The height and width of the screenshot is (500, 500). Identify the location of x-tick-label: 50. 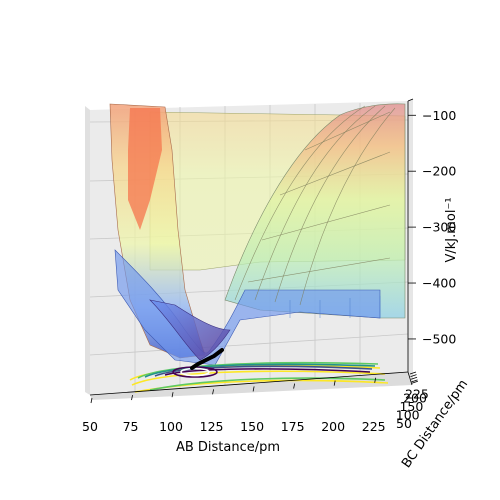
(90, 426).